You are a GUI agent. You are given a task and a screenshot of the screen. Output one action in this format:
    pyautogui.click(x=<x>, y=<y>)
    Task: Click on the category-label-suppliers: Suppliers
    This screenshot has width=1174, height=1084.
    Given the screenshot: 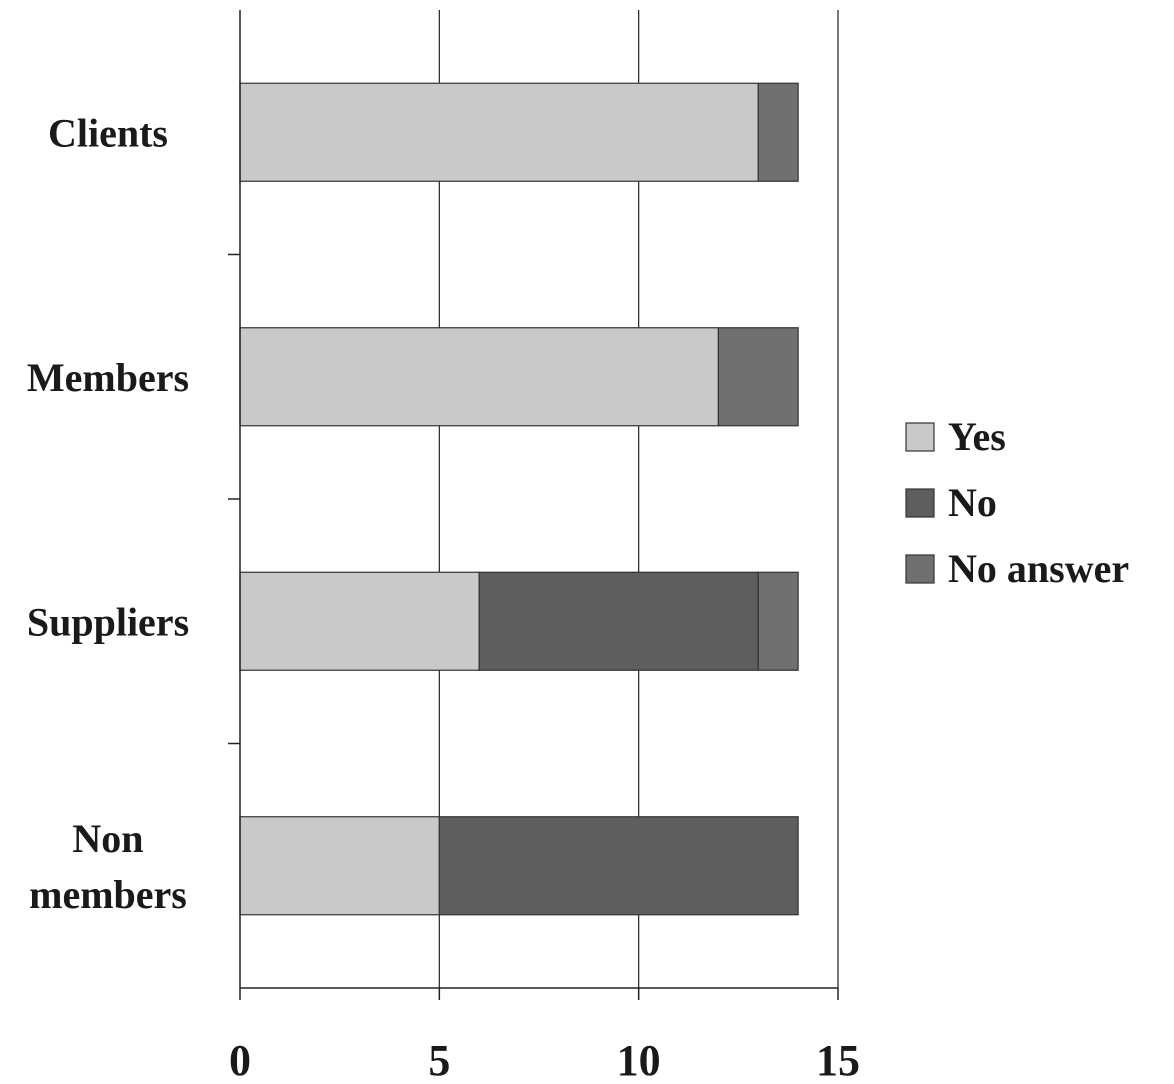 What is the action you would take?
    pyautogui.click(x=108, y=621)
    